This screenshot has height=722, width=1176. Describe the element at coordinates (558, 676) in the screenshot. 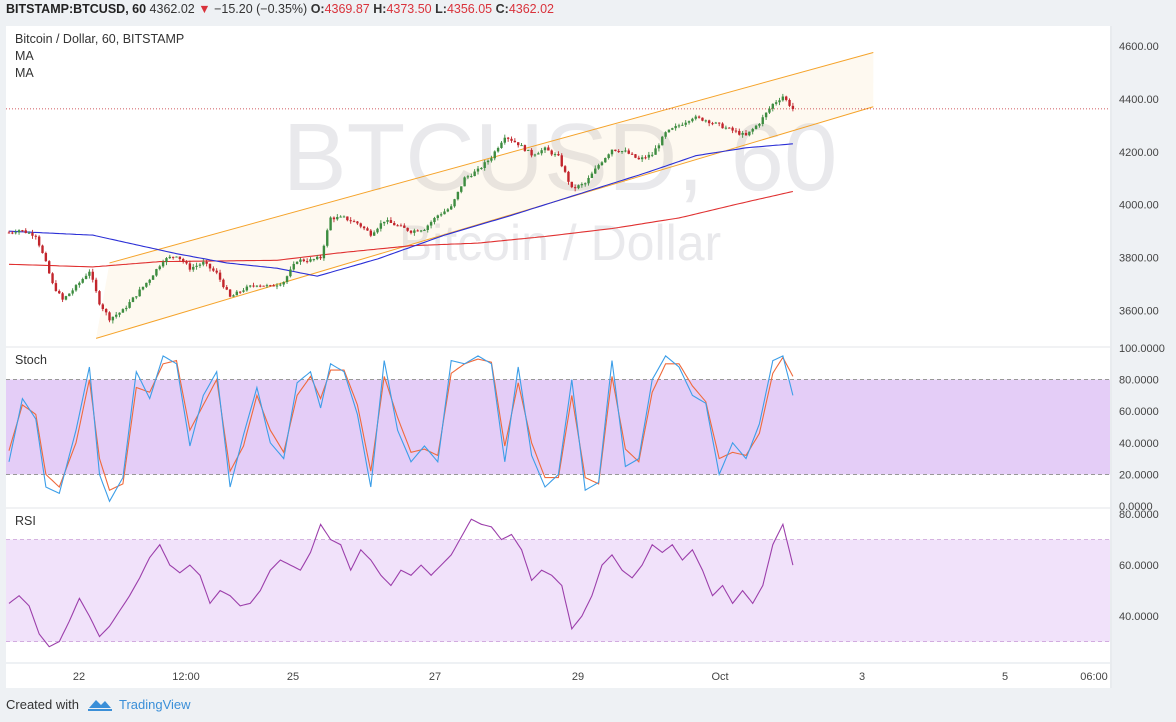

I see `time-axis` at that location.